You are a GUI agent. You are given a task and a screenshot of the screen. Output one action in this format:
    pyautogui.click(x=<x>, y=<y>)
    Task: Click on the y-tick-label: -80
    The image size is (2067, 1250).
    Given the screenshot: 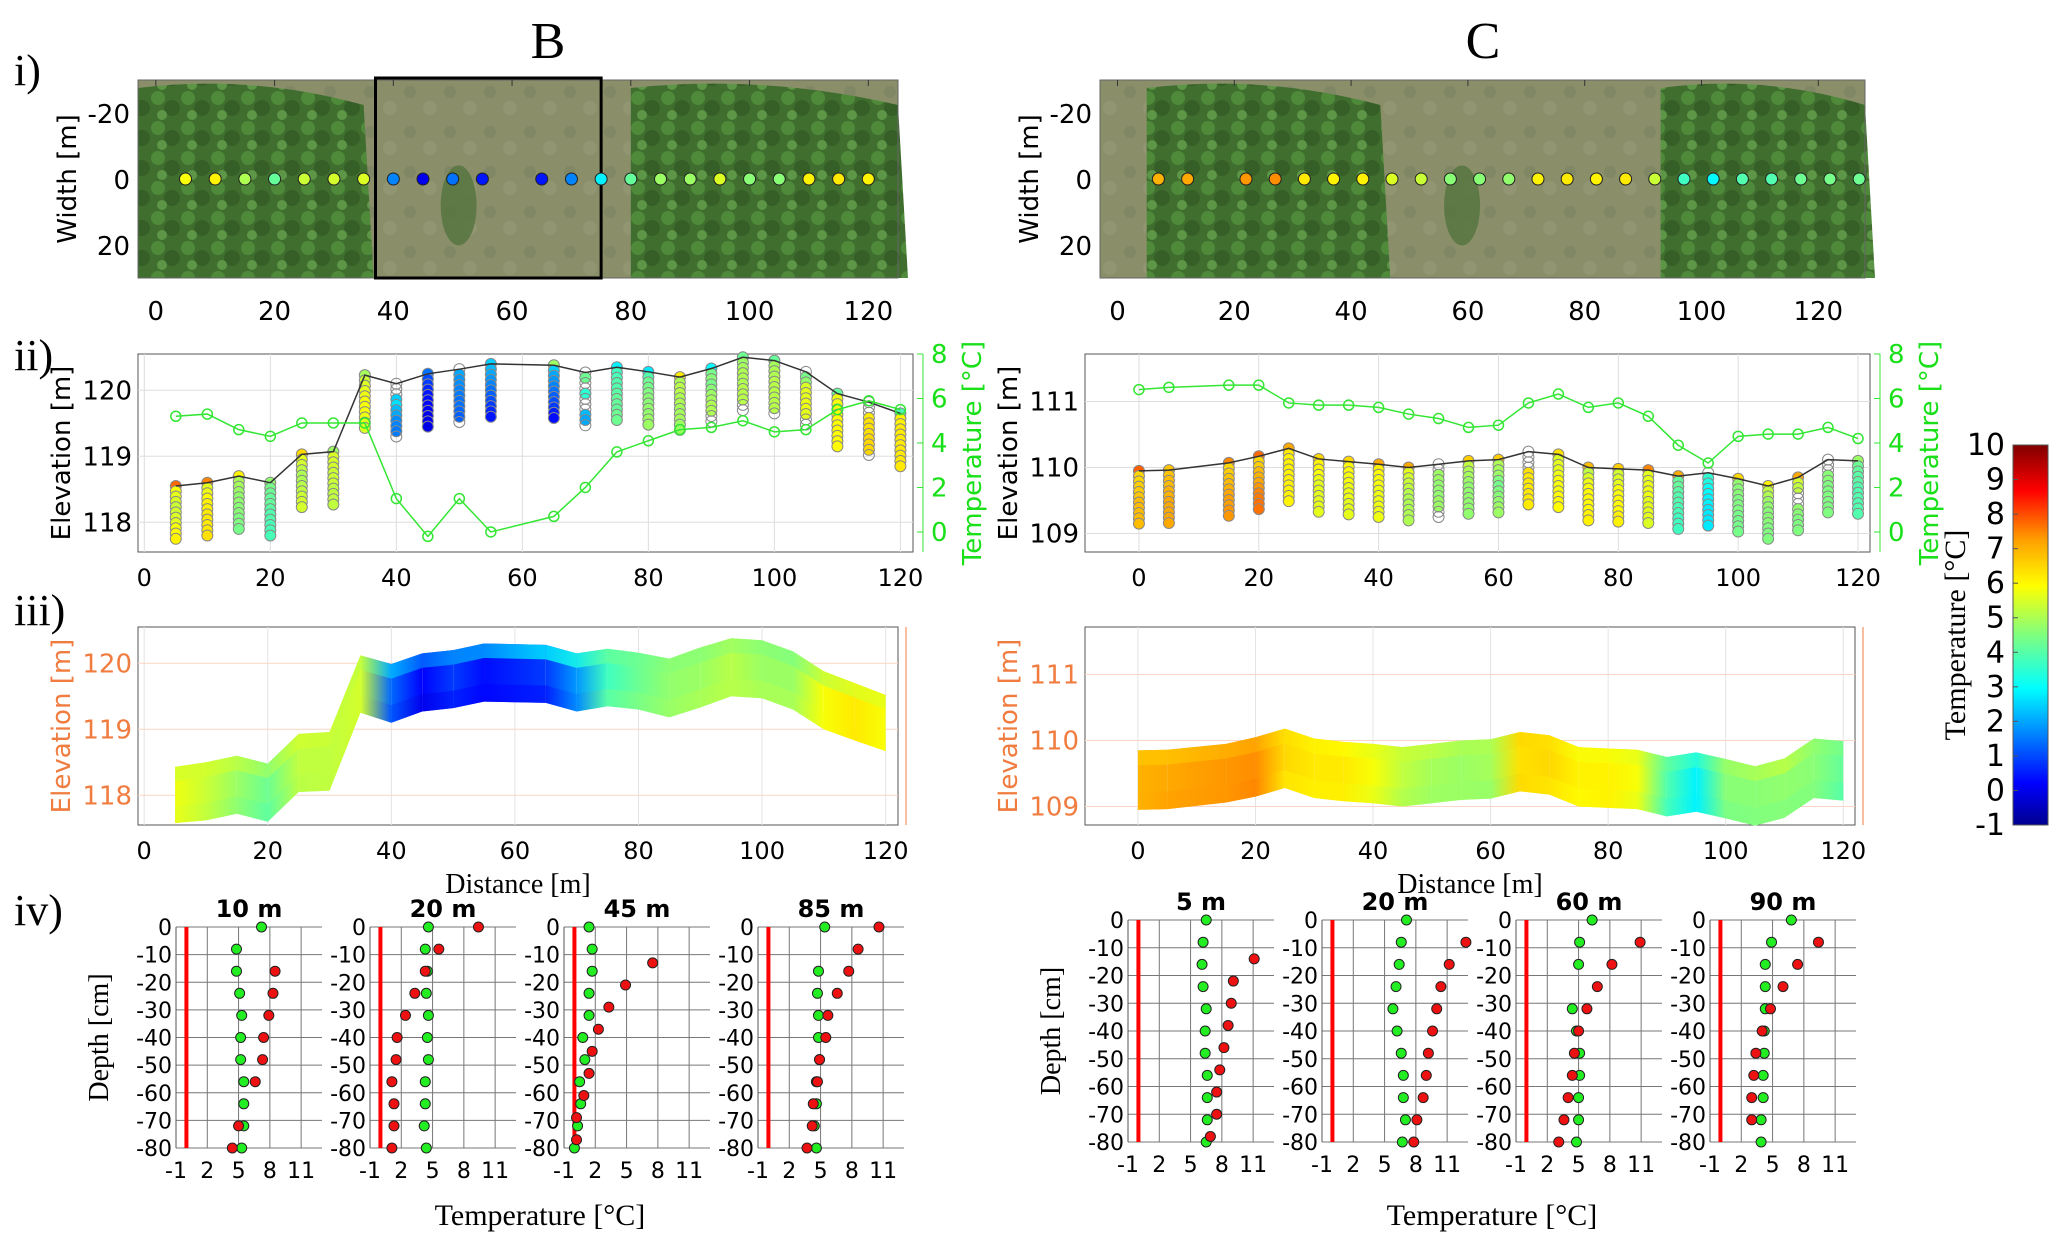 What is the action you would take?
    pyautogui.click(x=1300, y=1143)
    